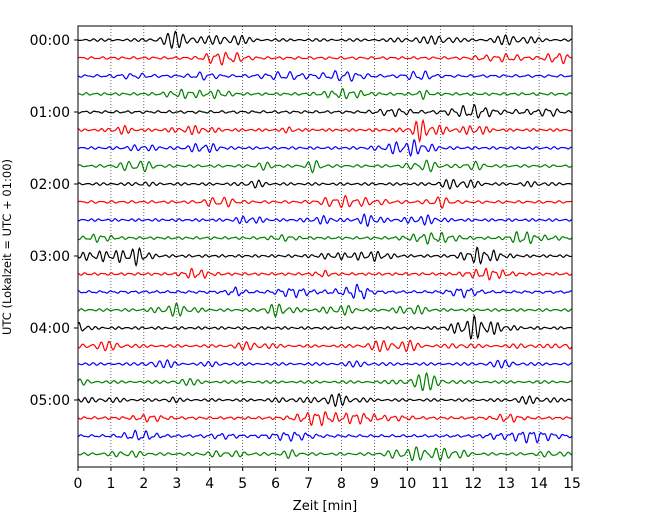  I want to click on x-tick-label: 11, so click(440, 484).